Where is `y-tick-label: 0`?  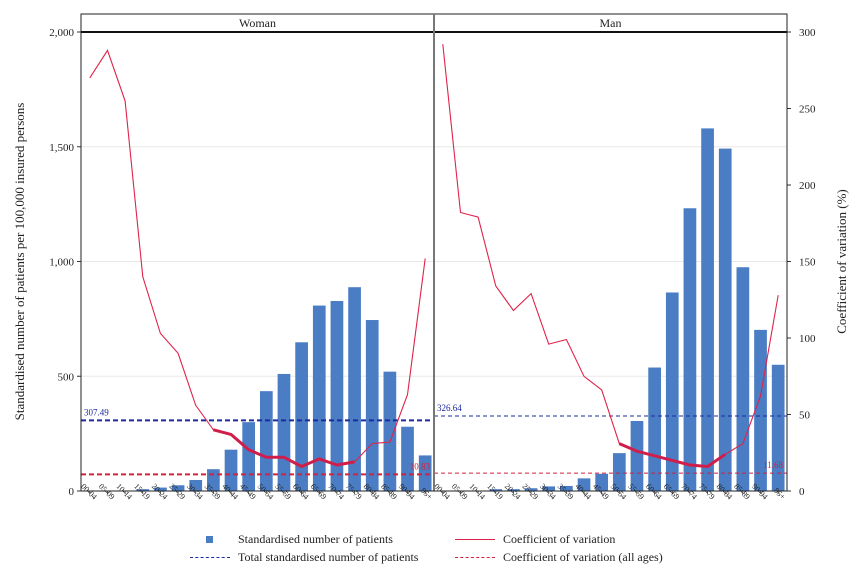 y-tick-label: 0 is located at coordinates (72, 492).